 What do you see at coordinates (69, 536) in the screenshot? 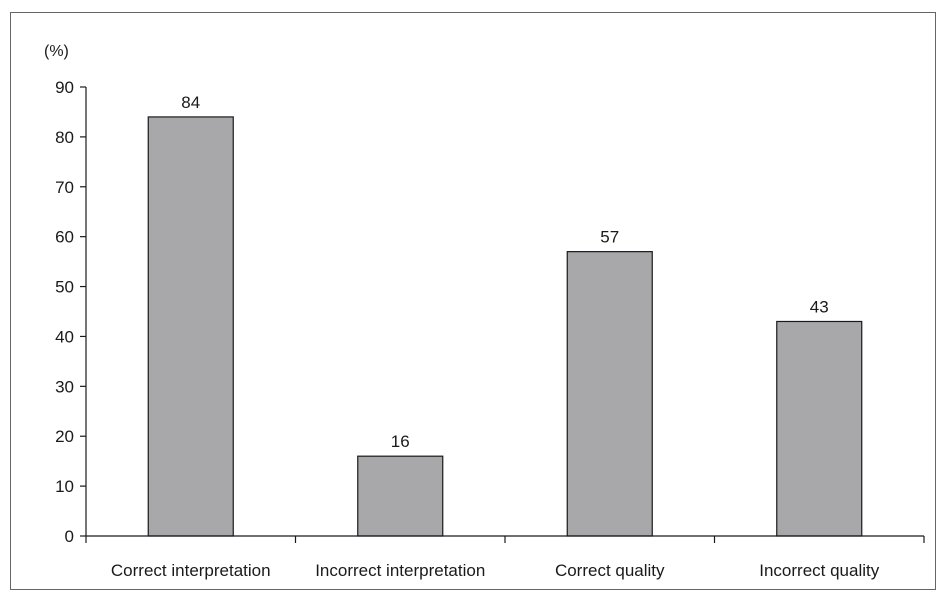
I see `y-tick-label: 0` at bounding box center [69, 536].